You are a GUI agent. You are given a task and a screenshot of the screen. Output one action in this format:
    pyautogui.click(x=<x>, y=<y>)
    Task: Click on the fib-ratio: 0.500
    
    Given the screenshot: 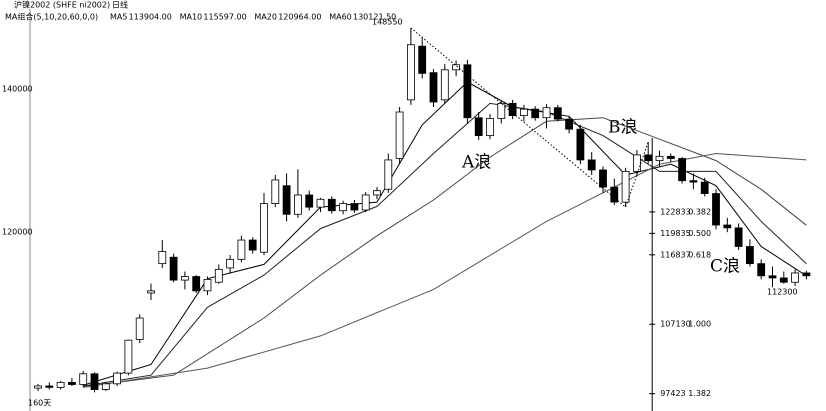 What is the action you would take?
    pyautogui.click(x=699, y=233)
    